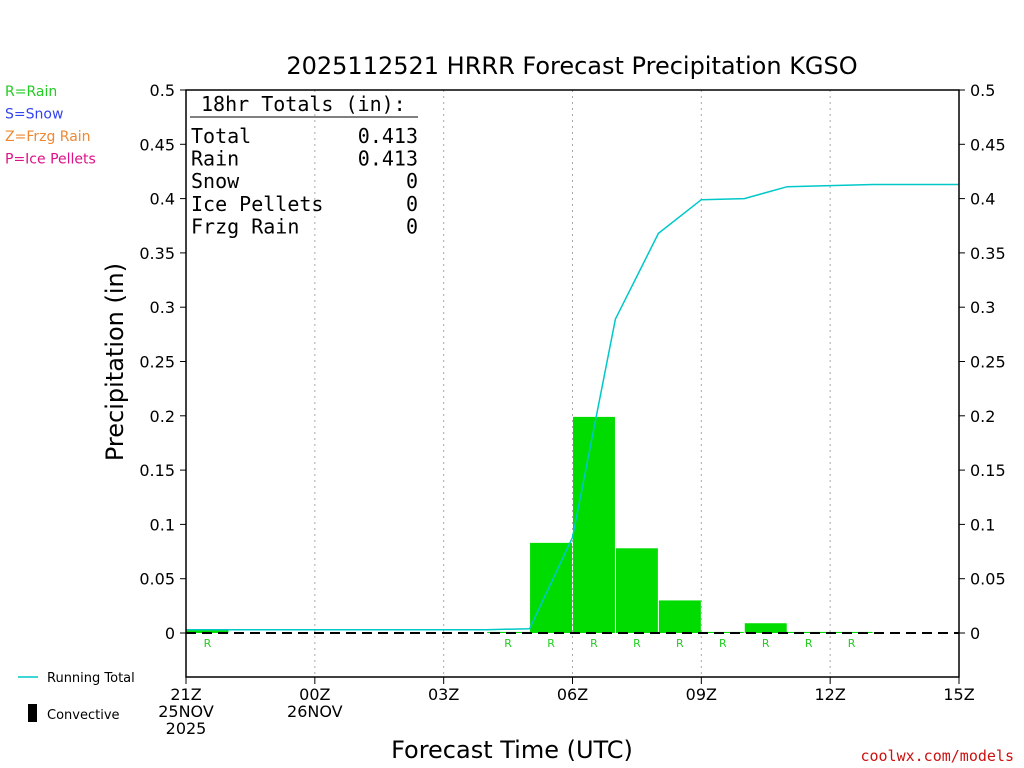 This screenshot has width=1024, height=768. Describe the element at coordinates (572, 694) in the screenshot. I see `x-tick-label: 06Z` at that location.